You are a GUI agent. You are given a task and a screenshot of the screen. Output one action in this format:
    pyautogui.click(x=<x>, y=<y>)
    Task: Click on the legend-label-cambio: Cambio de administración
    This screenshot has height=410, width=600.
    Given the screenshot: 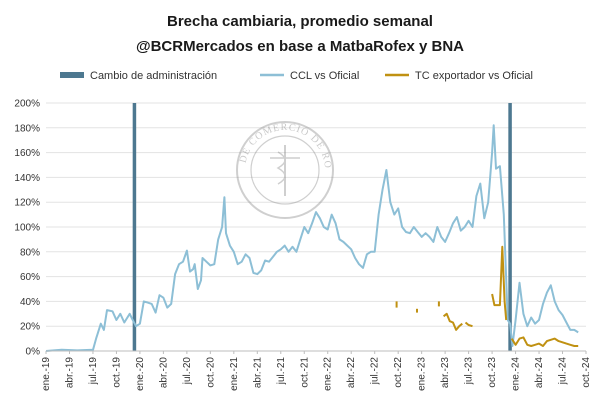 What is the action you would take?
    pyautogui.click(x=153, y=76)
    